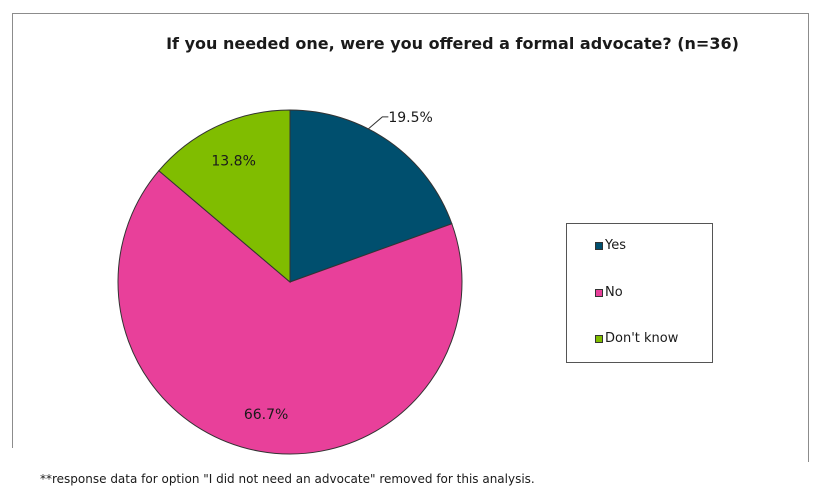 This screenshot has height=490, width=818. What do you see at coordinates (233, 161) in the screenshot?
I see `data-label-don-t-know: 13.8%` at bounding box center [233, 161].